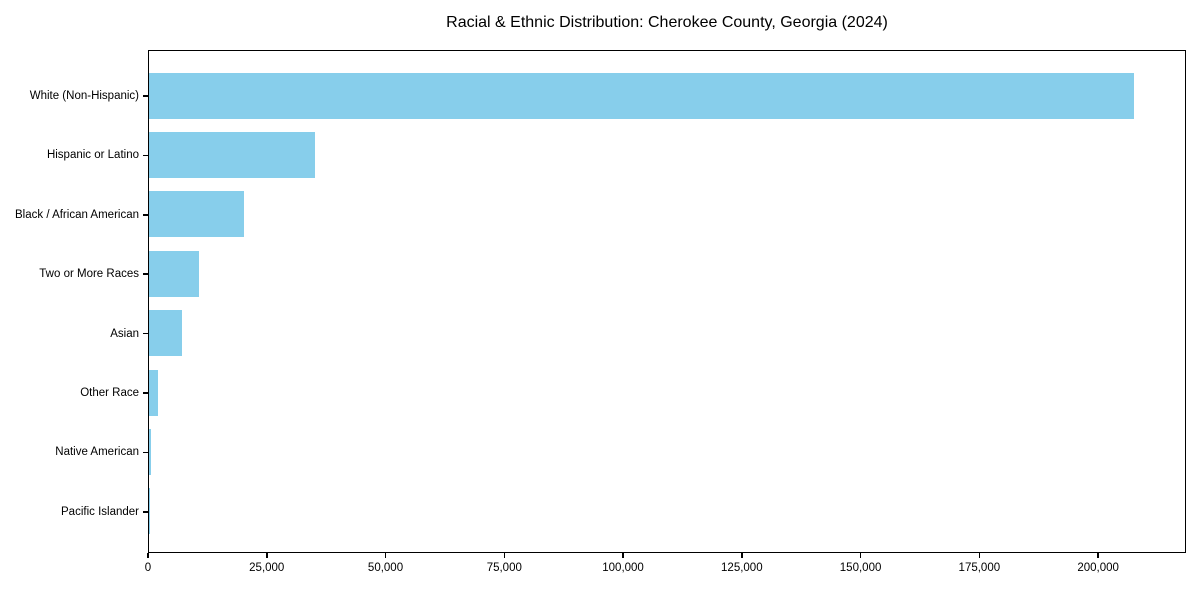  I want to click on y-tick-label: Two or More Races, so click(89, 274).